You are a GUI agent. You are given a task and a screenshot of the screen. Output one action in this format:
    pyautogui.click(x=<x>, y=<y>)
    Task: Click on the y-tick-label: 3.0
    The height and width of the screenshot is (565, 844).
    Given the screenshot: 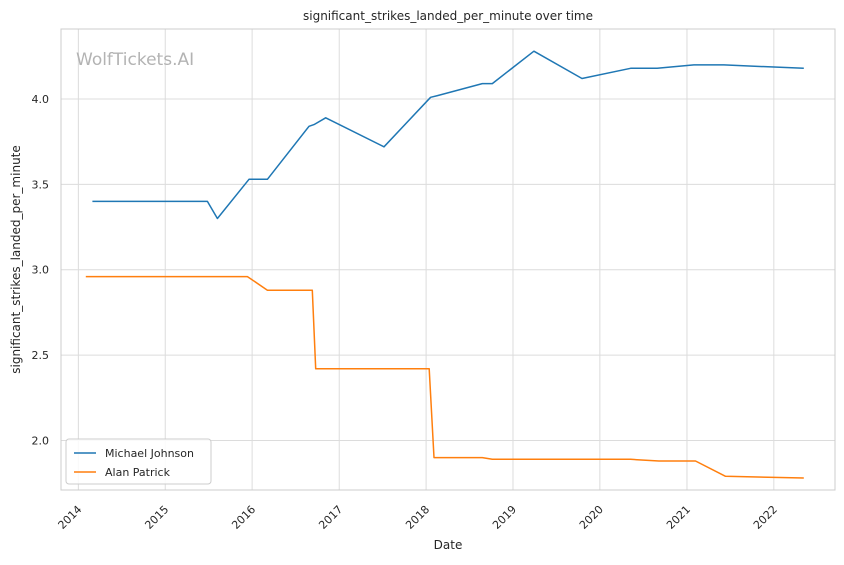 What is the action you would take?
    pyautogui.click(x=41, y=270)
    